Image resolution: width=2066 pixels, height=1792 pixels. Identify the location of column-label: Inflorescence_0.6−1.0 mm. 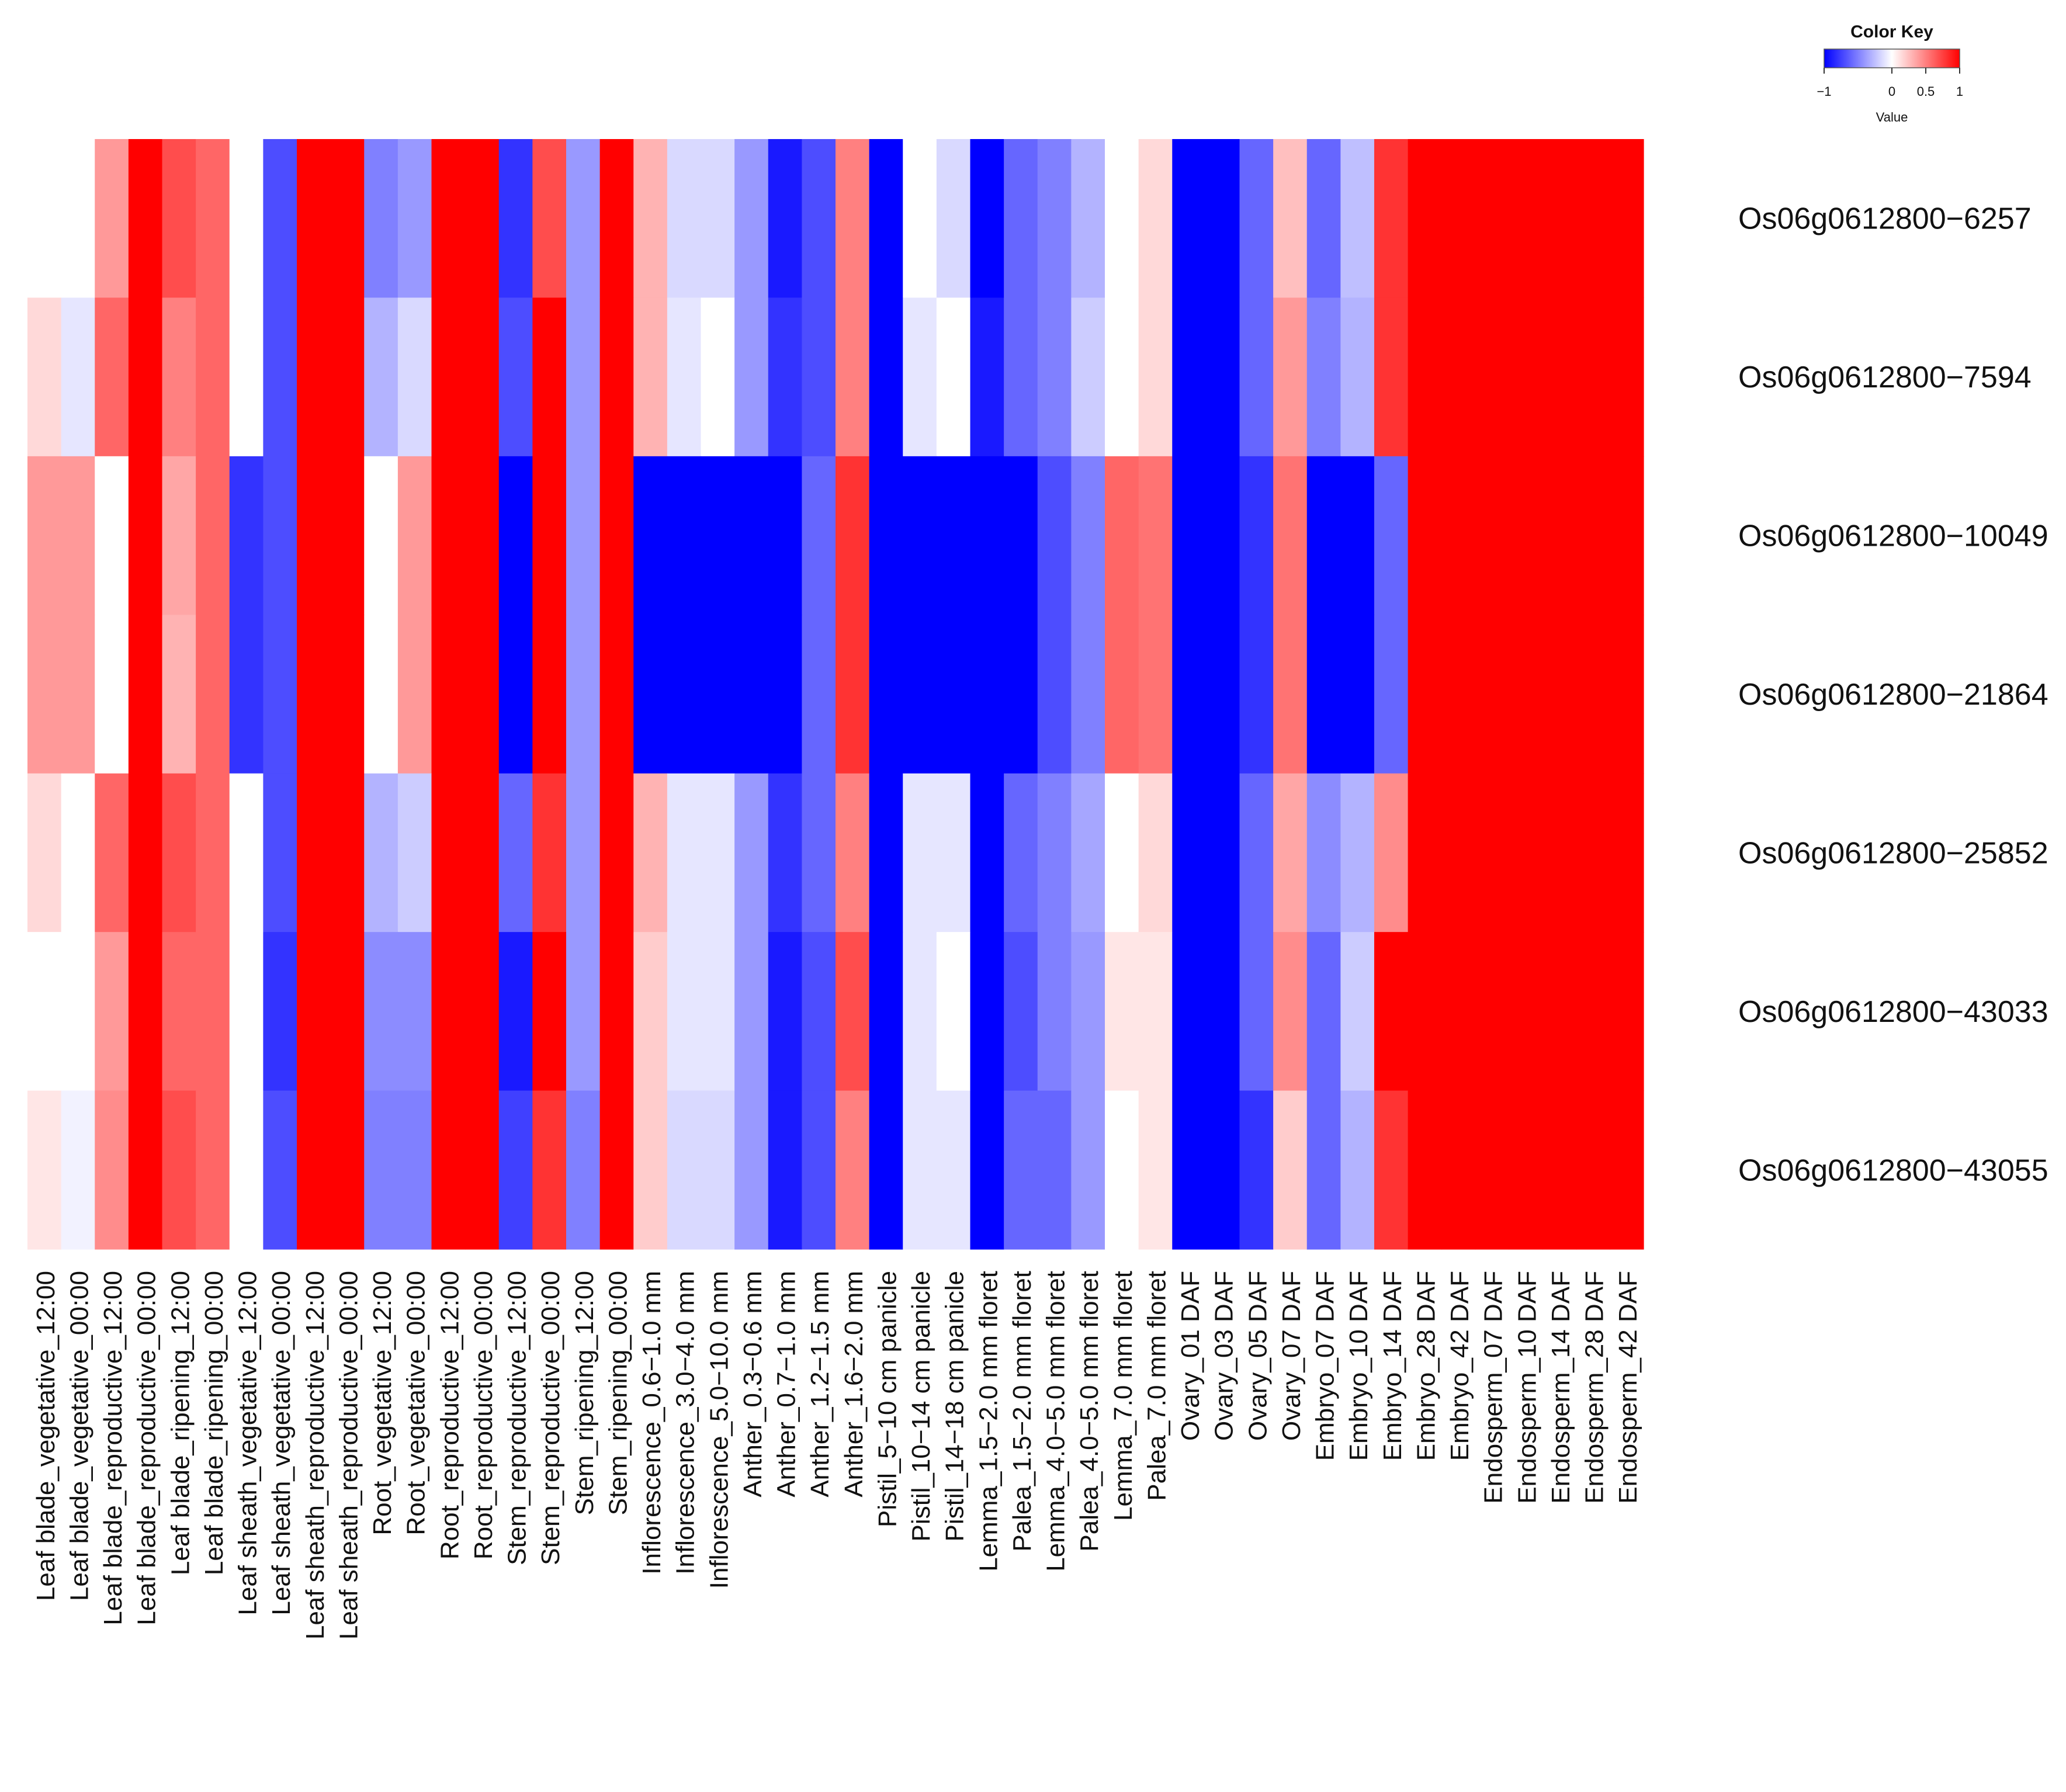
(651, 1423).